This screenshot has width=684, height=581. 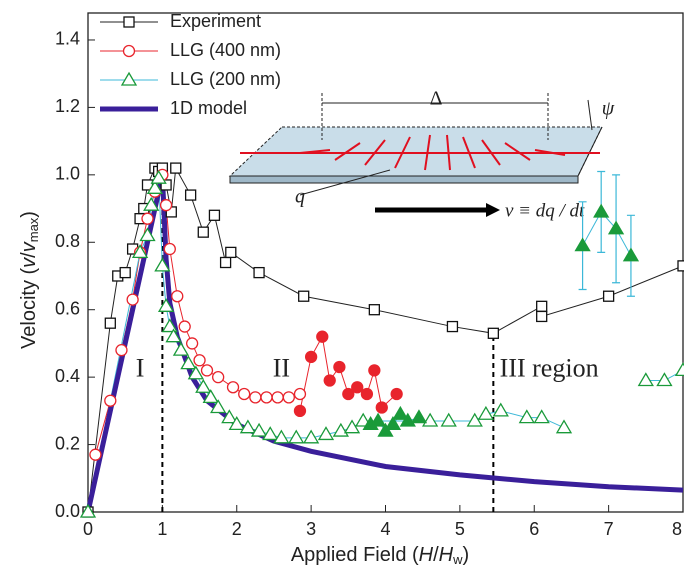 What do you see at coordinates (67, 443) in the screenshot?
I see `y-tick-label: 0.2` at bounding box center [67, 443].